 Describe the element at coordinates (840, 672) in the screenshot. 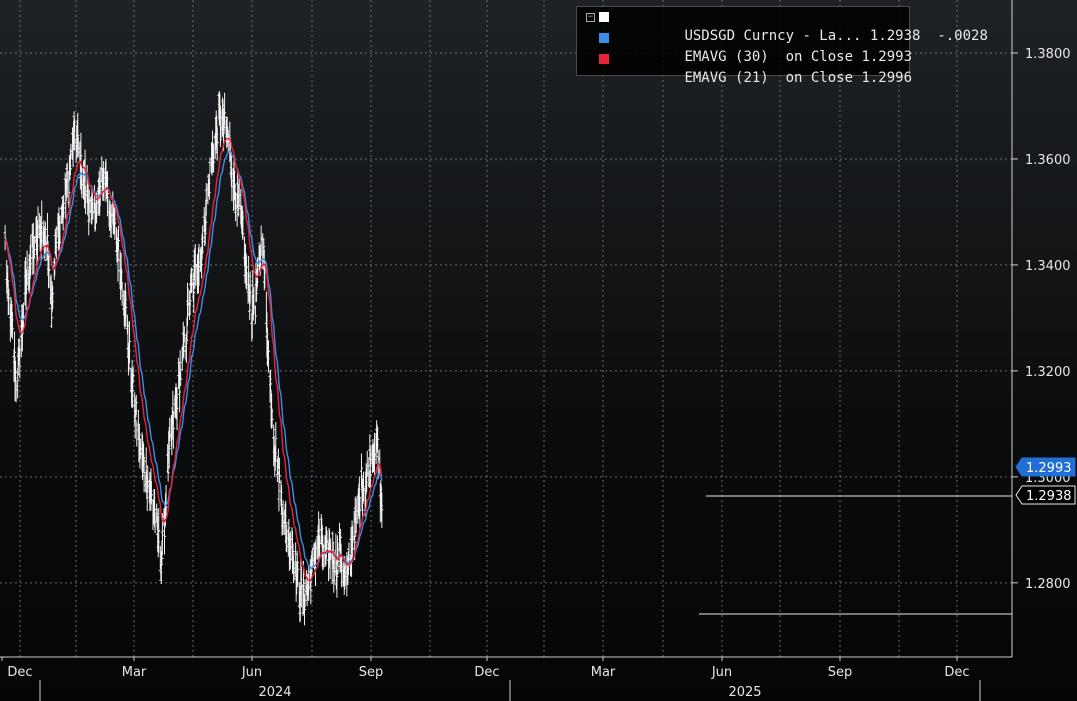

I see `x-tick-label: Sep` at that location.